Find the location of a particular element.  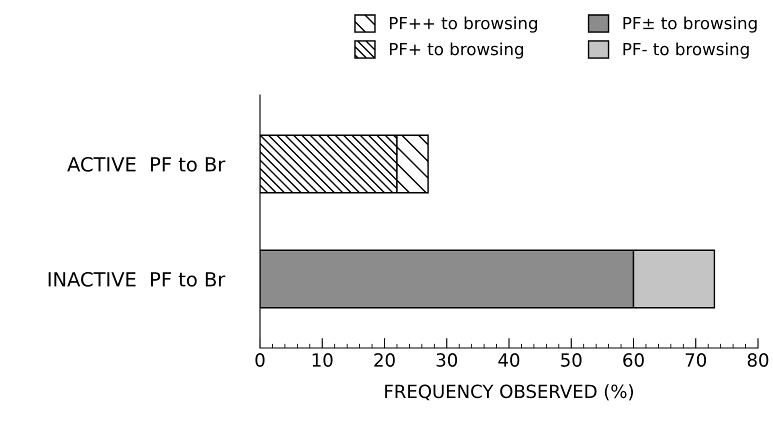

x-tick-label: 50 is located at coordinates (571, 360).